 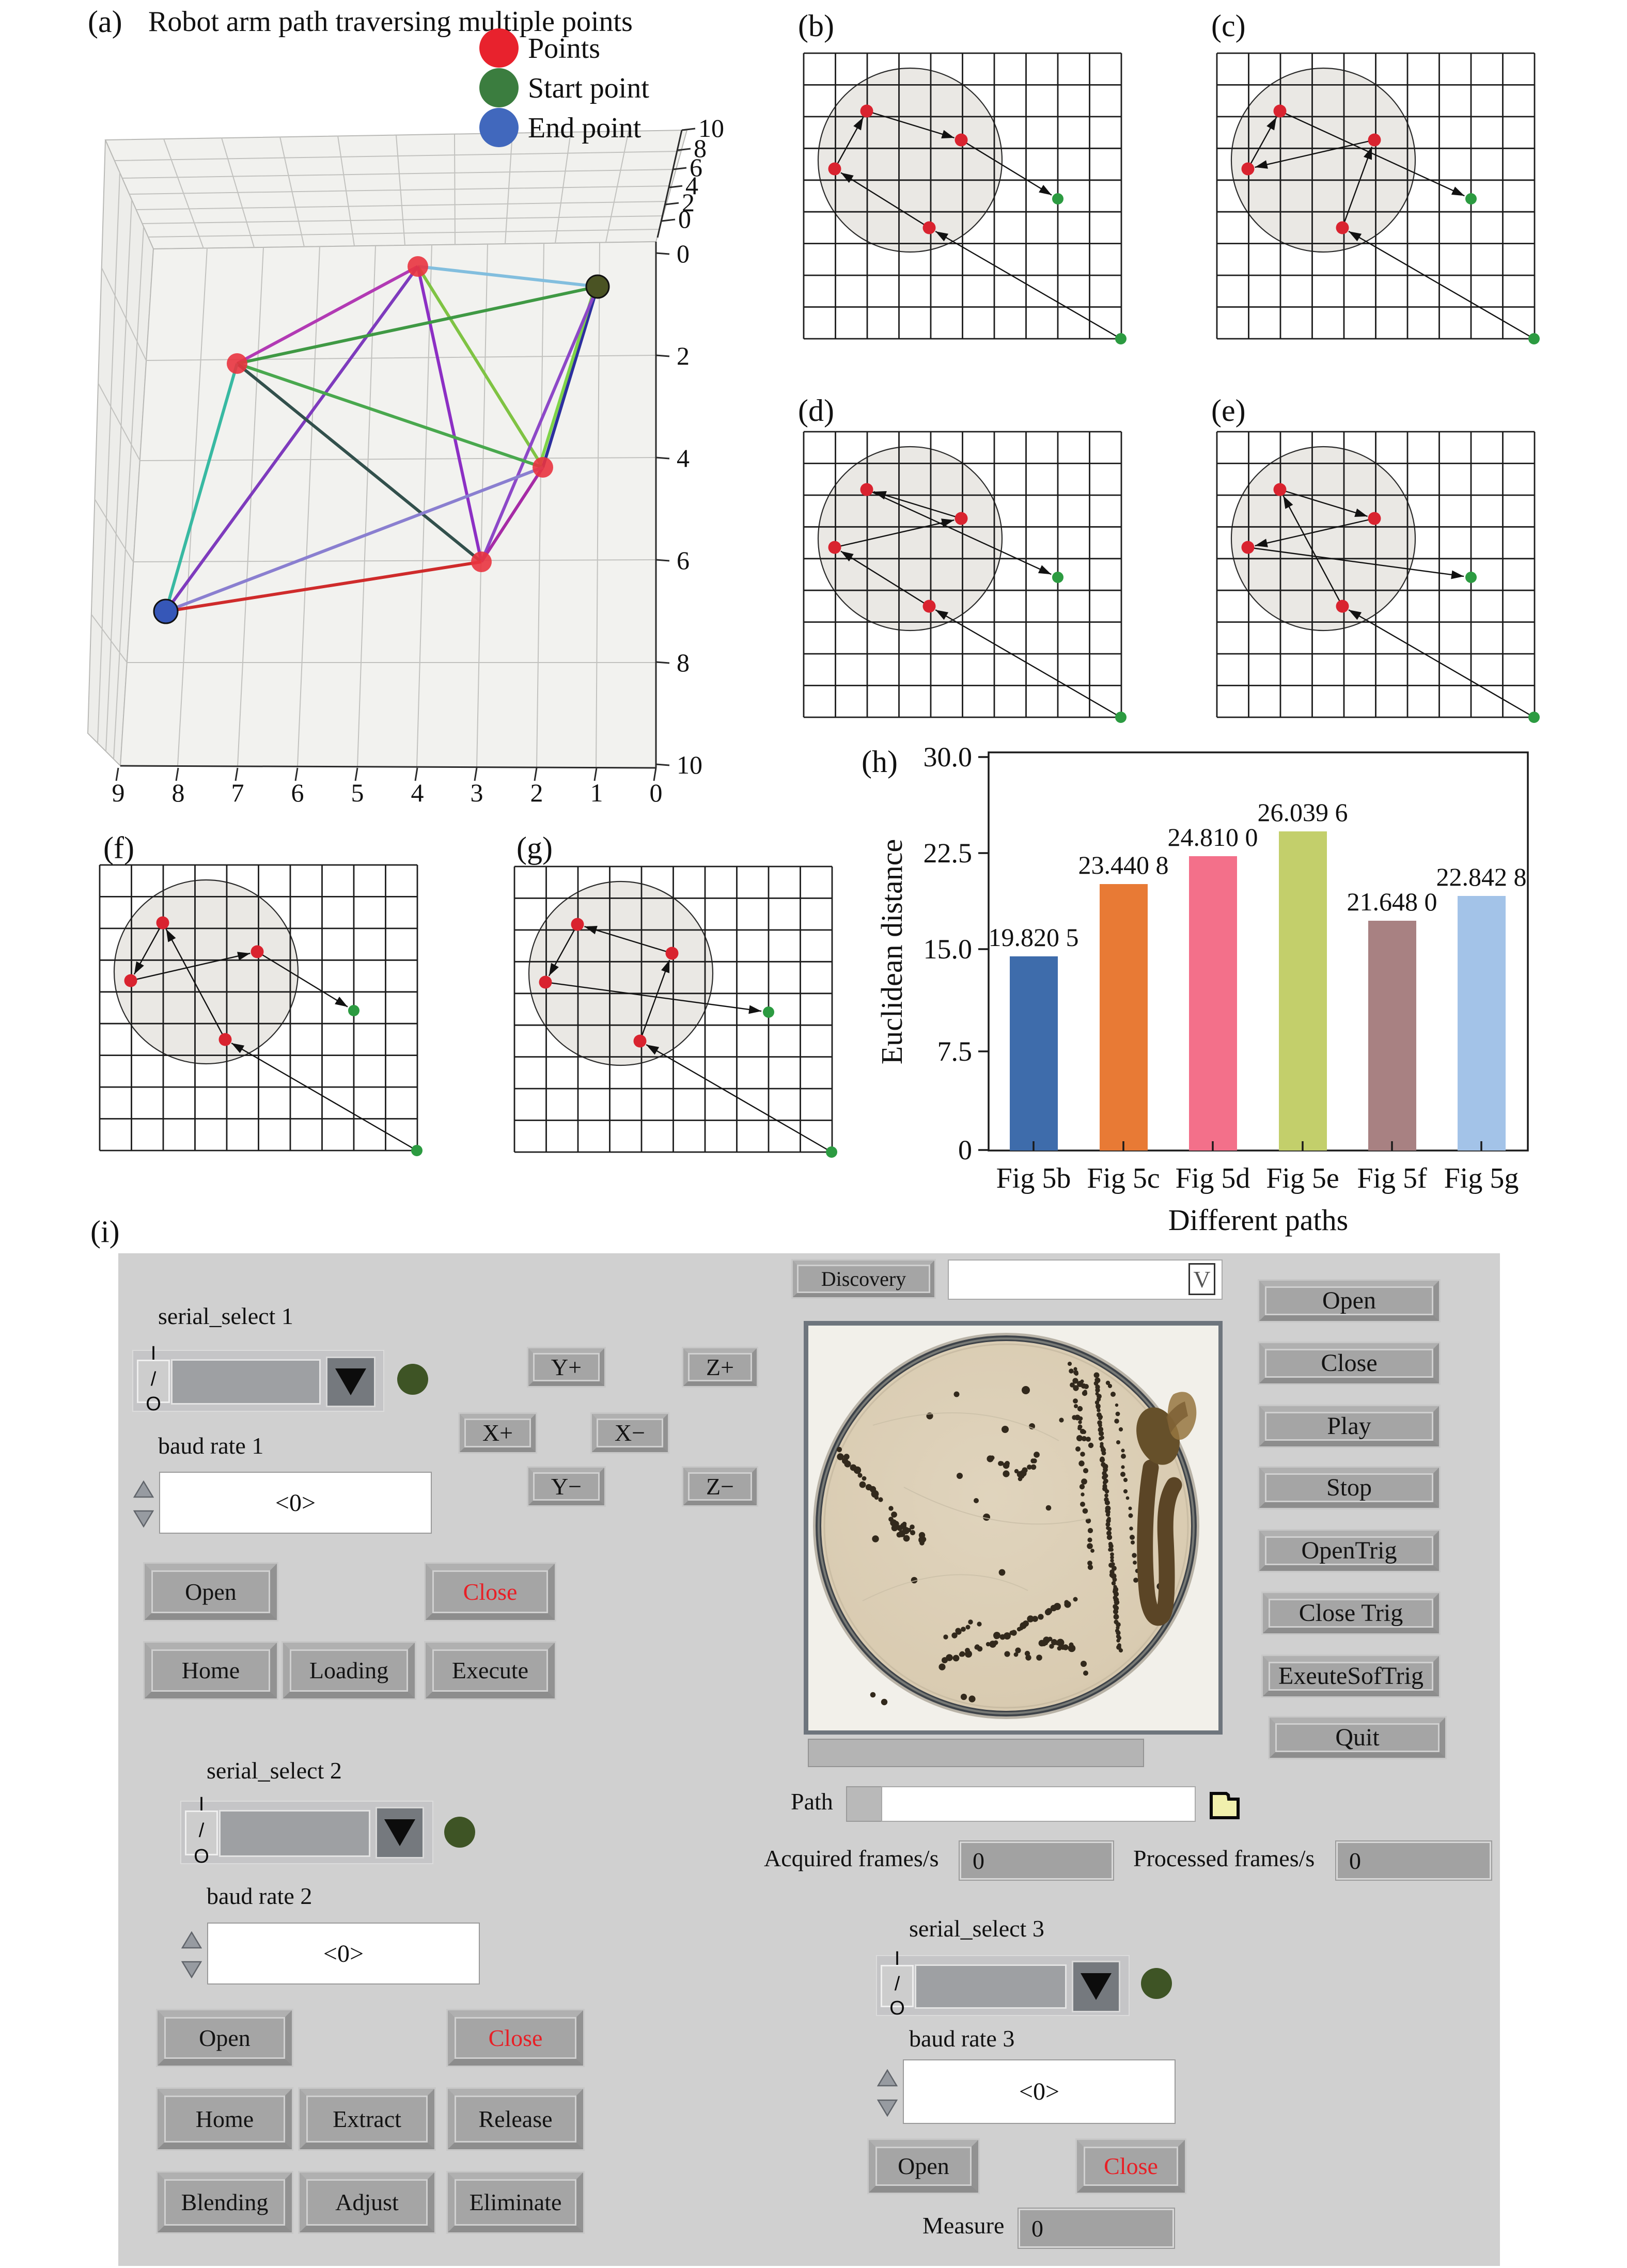 What do you see at coordinates (1258, 1220) in the screenshot?
I see `svg-text: Different paths` at bounding box center [1258, 1220].